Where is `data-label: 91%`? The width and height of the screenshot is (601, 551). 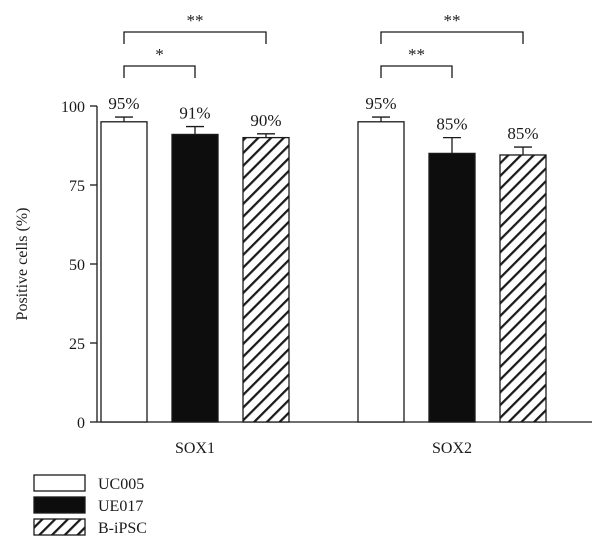 data-label: 91% is located at coordinates (194, 113).